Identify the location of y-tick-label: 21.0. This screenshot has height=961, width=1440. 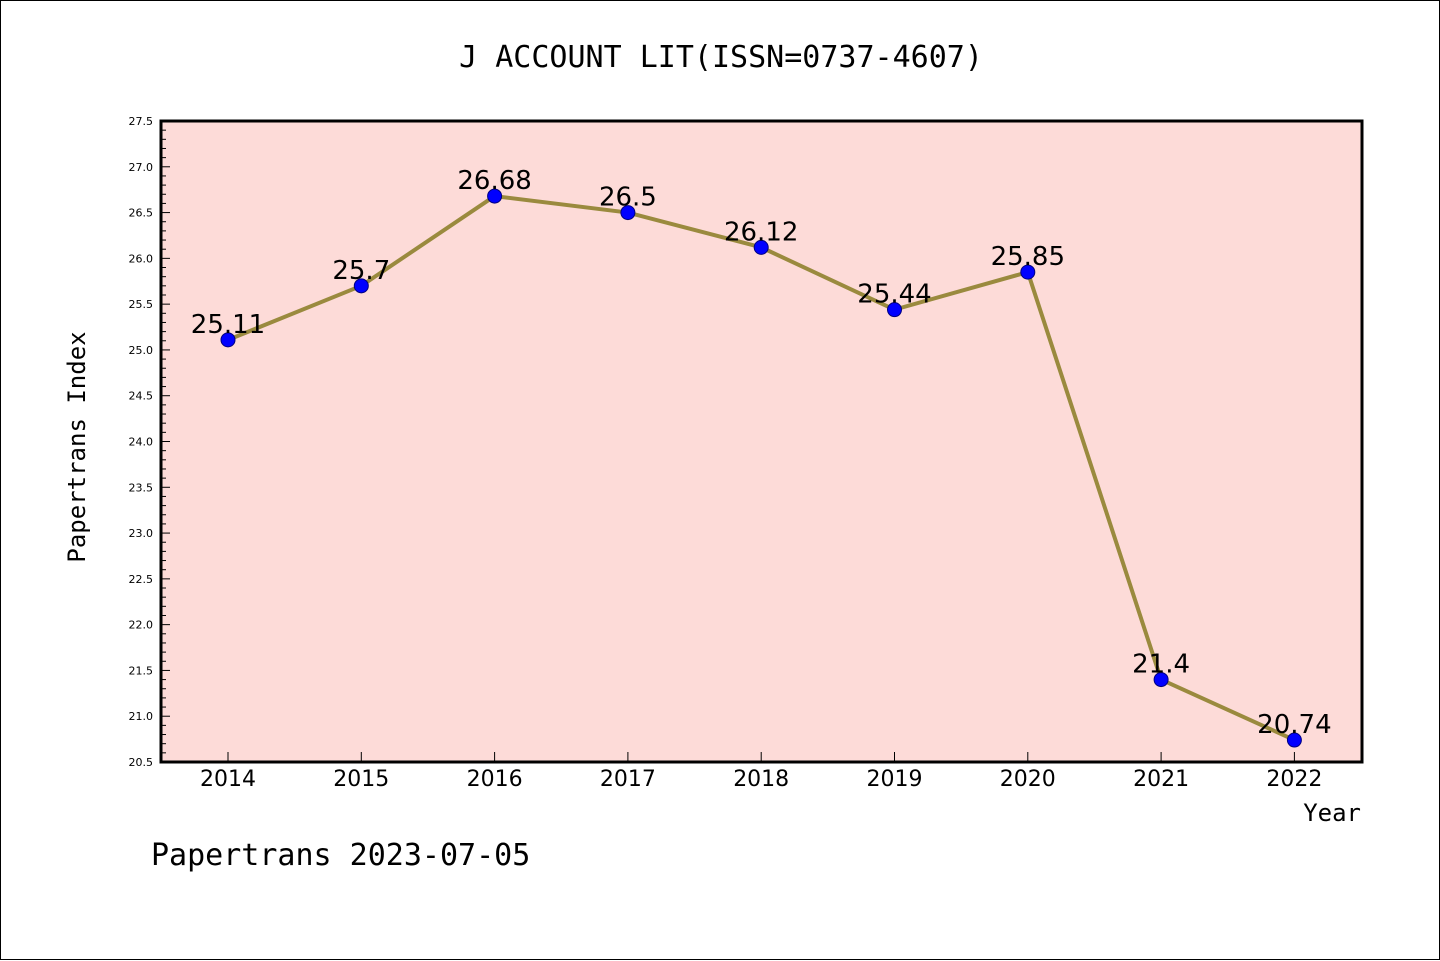
(141, 716).